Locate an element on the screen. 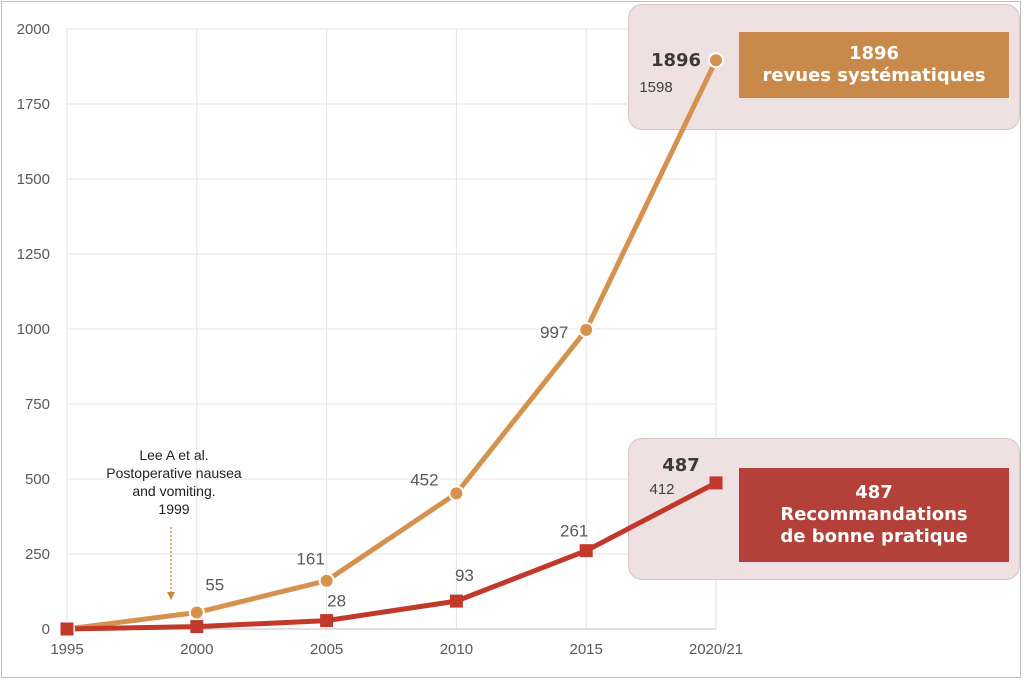 The width and height of the screenshot is (1024, 681). y-axis: 0 250 500 750 1000 1250 1500 1750 2000 is located at coordinates (33, 329).